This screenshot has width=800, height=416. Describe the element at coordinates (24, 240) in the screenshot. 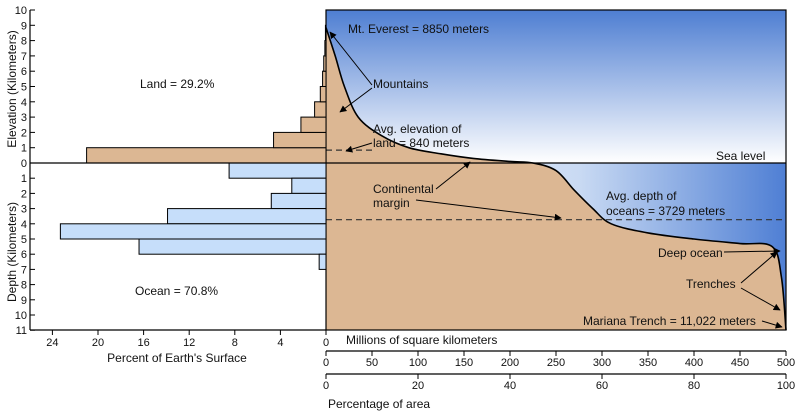

I see `depth-tick-label-5: 5` at that location.